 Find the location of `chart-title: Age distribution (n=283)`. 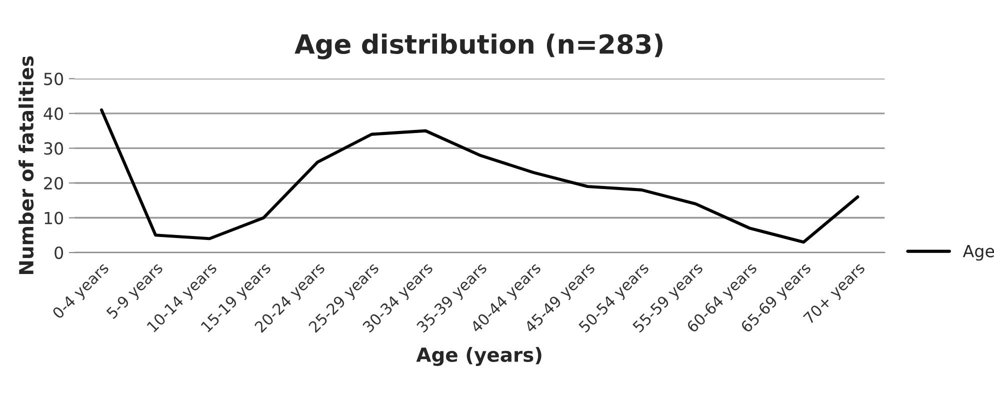

chart-title: Age distribution (n=283) is located at coordinates (478, 47).